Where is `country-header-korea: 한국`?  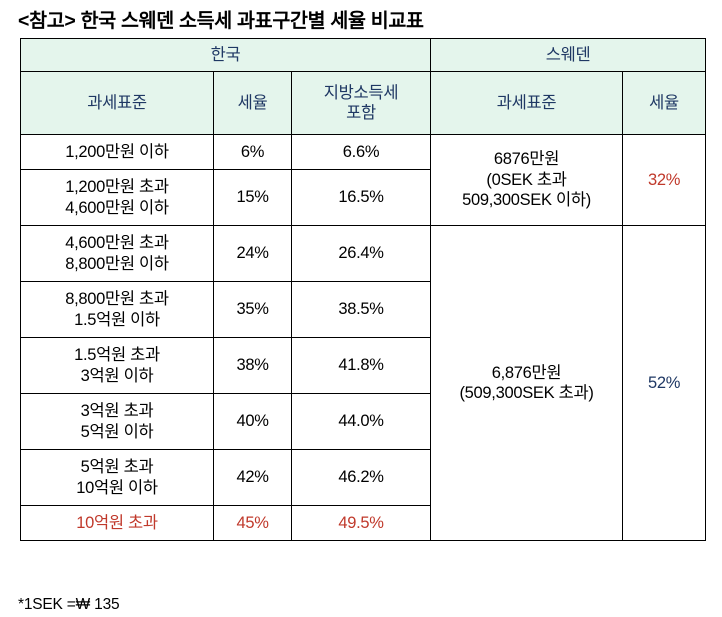 country-header-korea: 한국 is located at coordinates (225, 55).